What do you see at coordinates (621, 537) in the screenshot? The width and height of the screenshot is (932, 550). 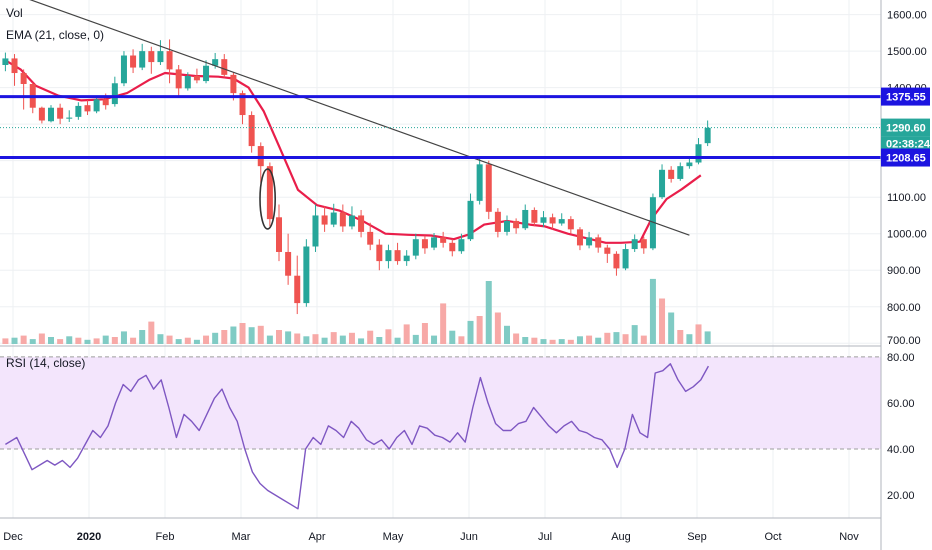 I see `time-axis-tick-label: Aug` at bounding box center [621, 537].